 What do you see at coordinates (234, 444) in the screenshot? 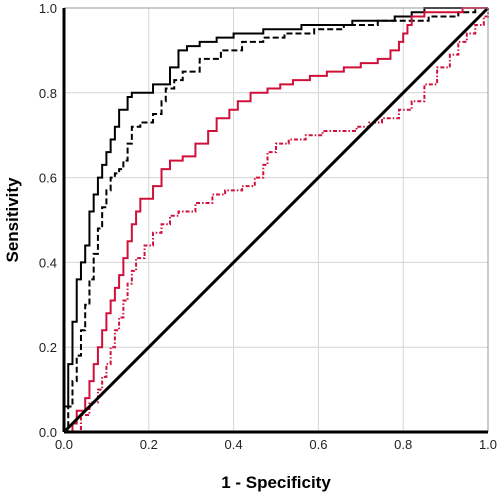
I see `x-tick-label: 0.4` at bounding box center [234, 444].